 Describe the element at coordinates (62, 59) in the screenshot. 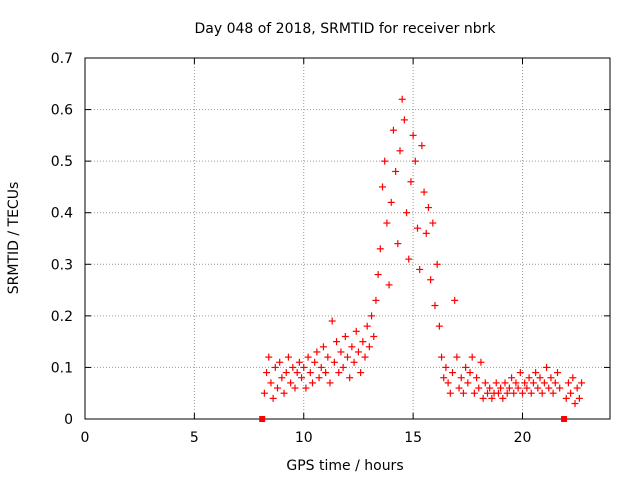

I see `y-tick-label: 0.7` at that location.